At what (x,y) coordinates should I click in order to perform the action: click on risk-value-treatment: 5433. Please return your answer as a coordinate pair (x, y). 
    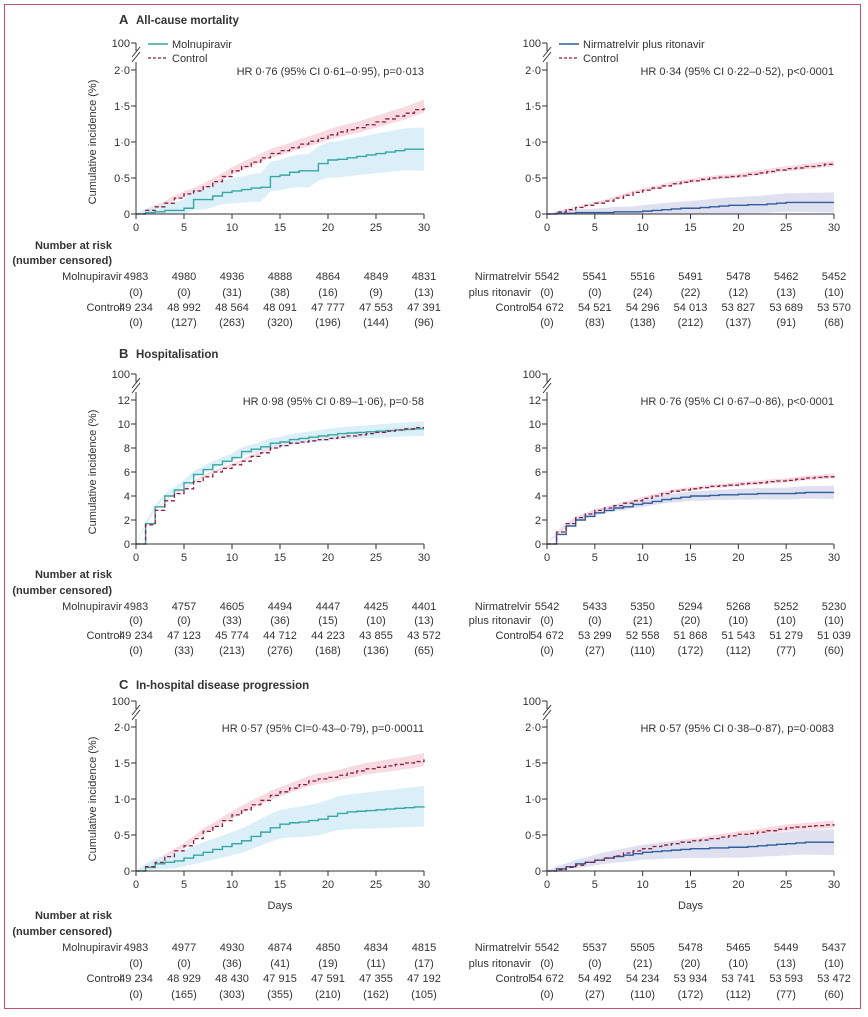
    Looking at the image, I should click on (595, 607).